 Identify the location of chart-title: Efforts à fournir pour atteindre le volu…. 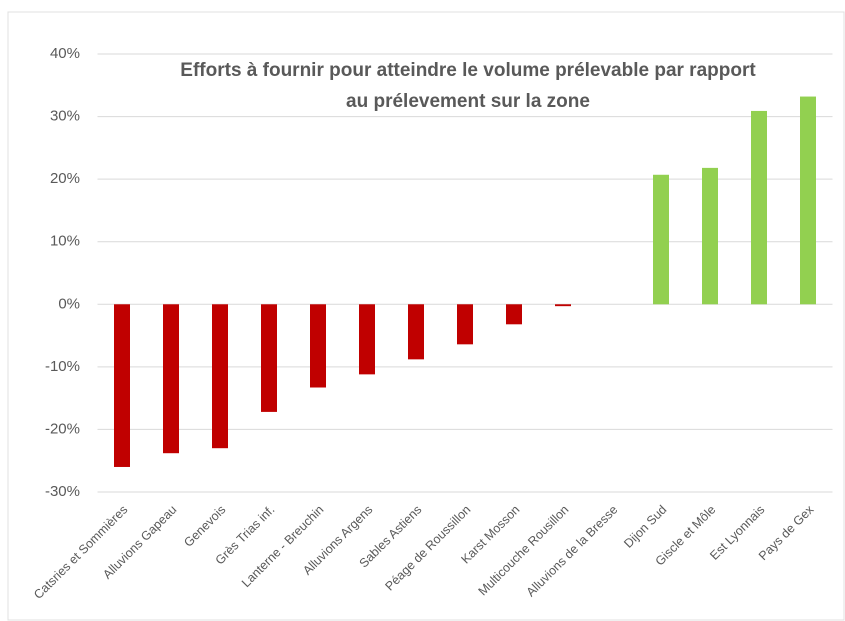
(468, 70).